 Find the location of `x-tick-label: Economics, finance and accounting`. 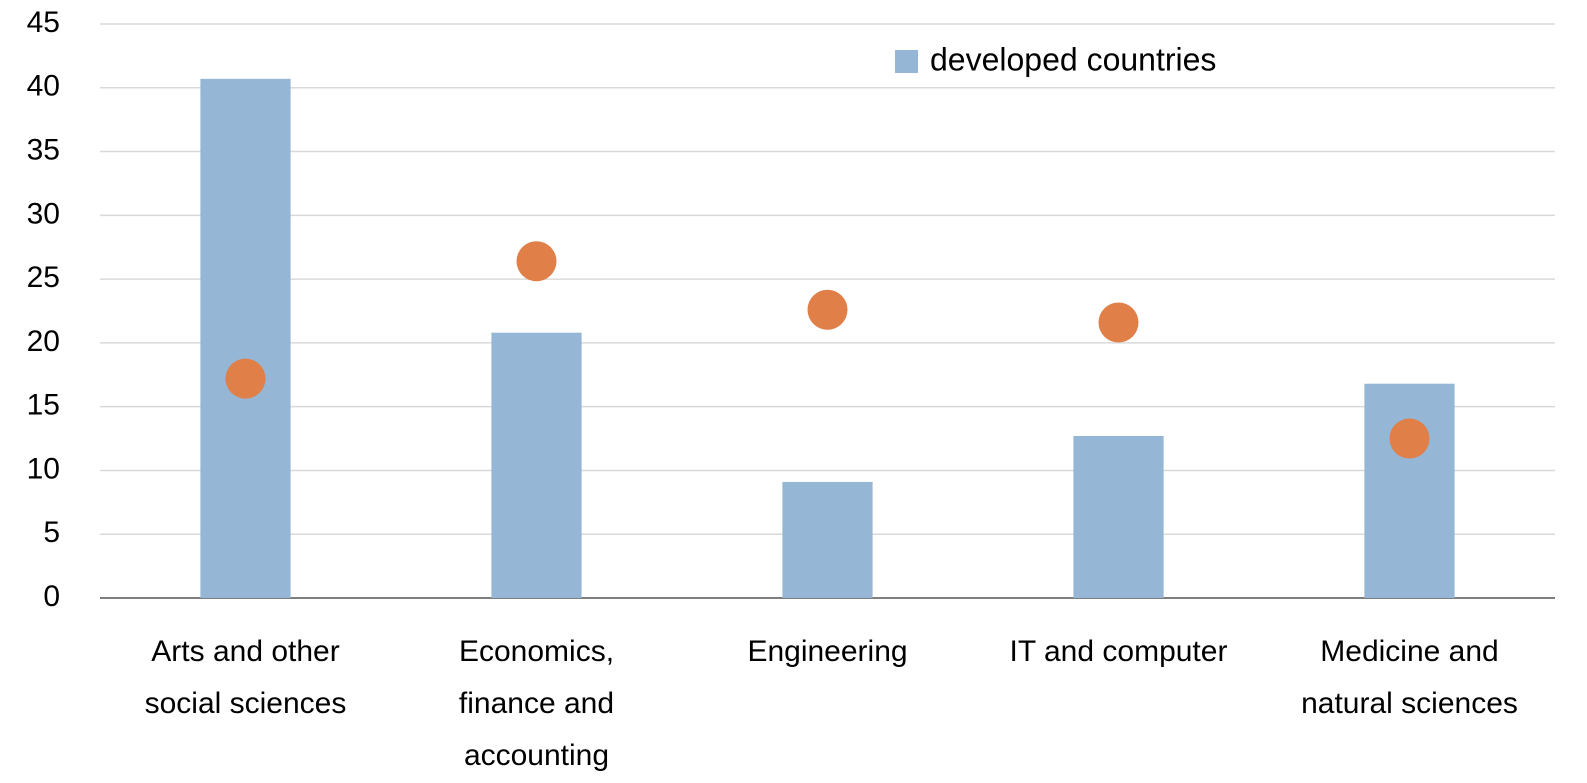

x-tick-label: Economics, finance and accounting is located at coordinates (536, 703).